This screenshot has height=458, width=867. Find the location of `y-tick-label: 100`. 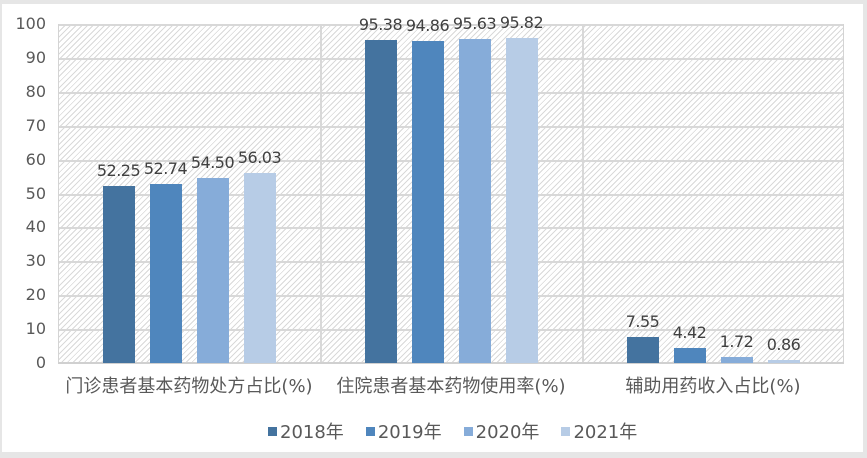

y-tick-label: 100 is located at coordinates (30, 23).